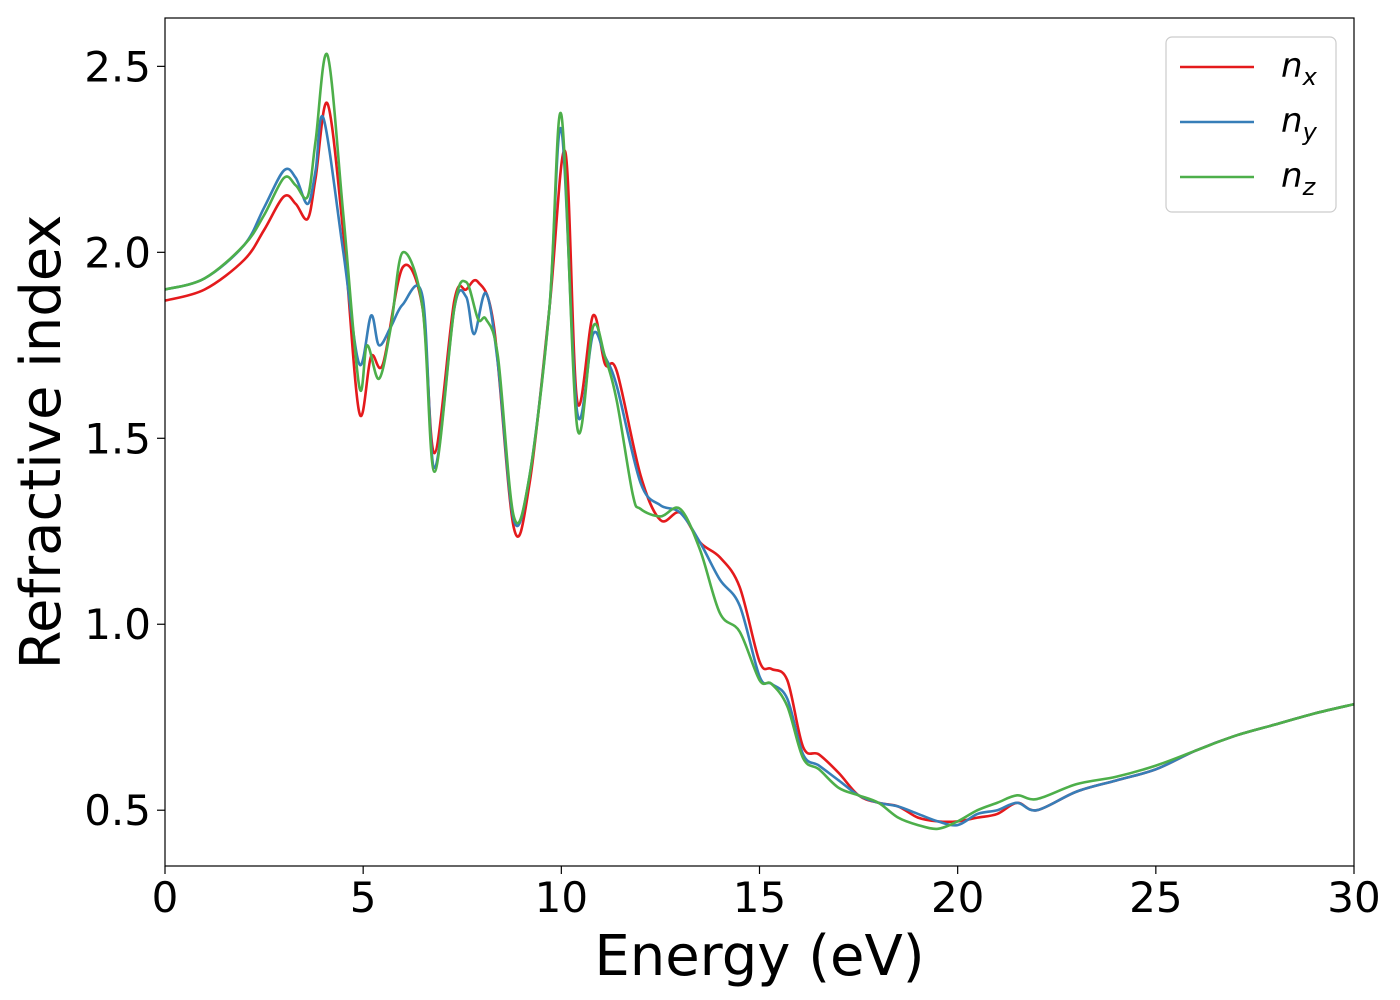 This screenshot has height=1000, width=1400. I want to click on legend-label: nx, so click(1299, 68).